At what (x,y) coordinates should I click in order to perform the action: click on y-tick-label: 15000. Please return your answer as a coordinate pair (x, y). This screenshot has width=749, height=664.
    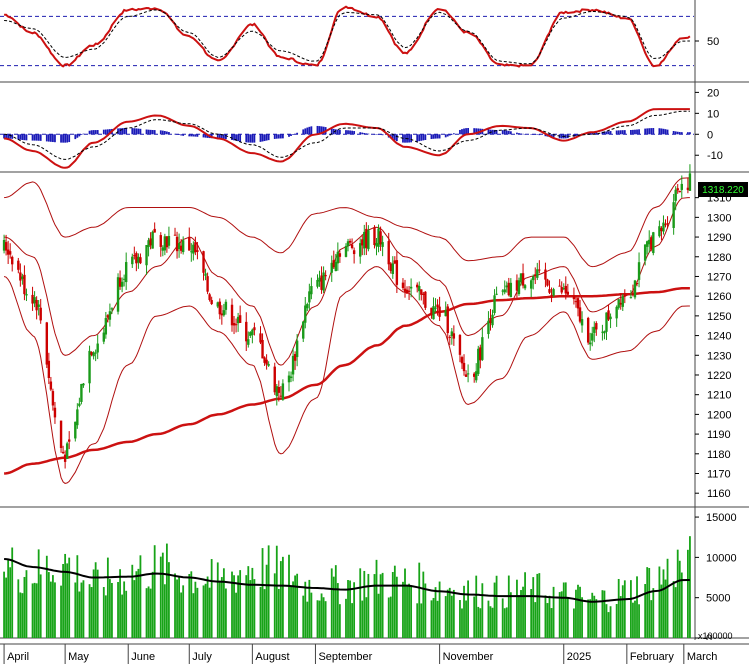
    Looking at the image, I should click on (721, 518).